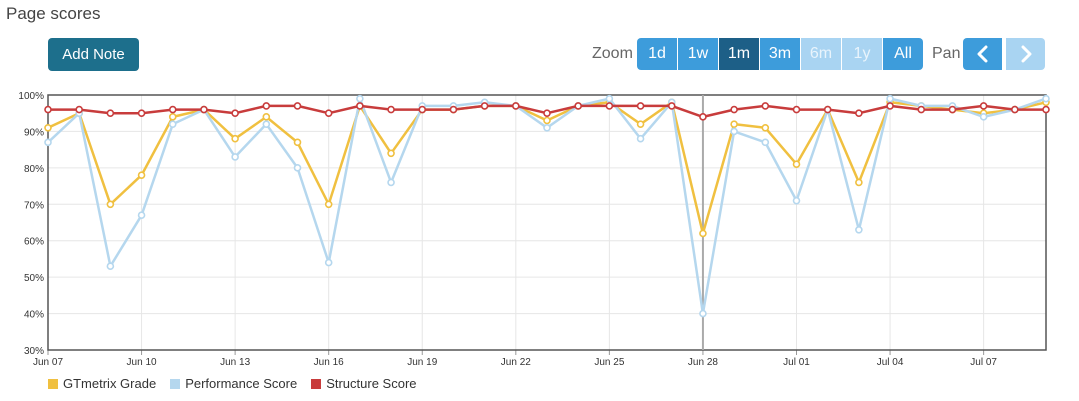  What do you see at coordinates (31, 96) in the screenshot?
I see `y-tick-label: 100%` at bounding box center [31, 96].